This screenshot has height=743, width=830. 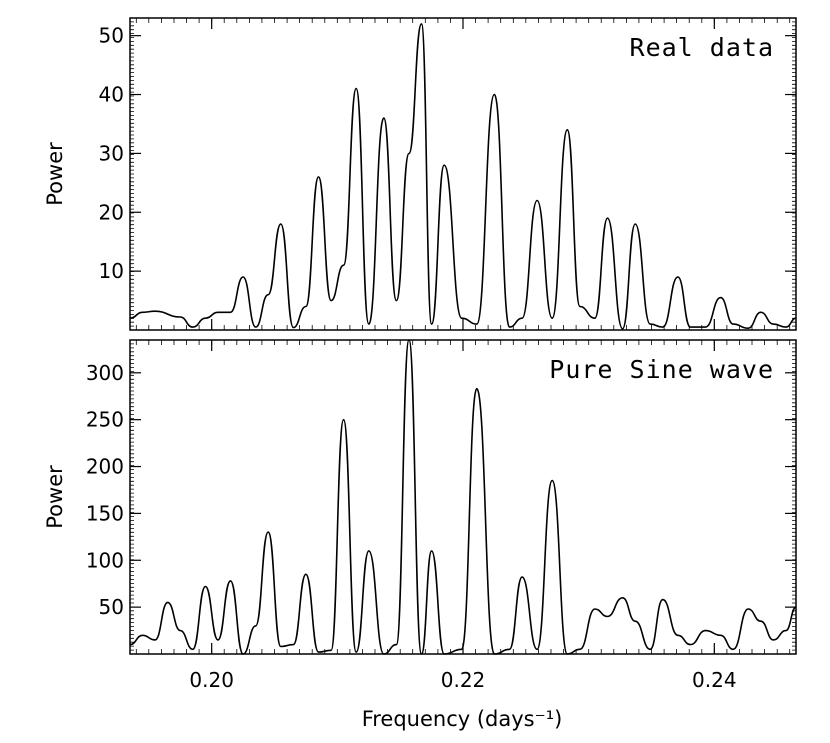 I want to click on bottom-y-tick-label: 300, so click(x=105, y=373).